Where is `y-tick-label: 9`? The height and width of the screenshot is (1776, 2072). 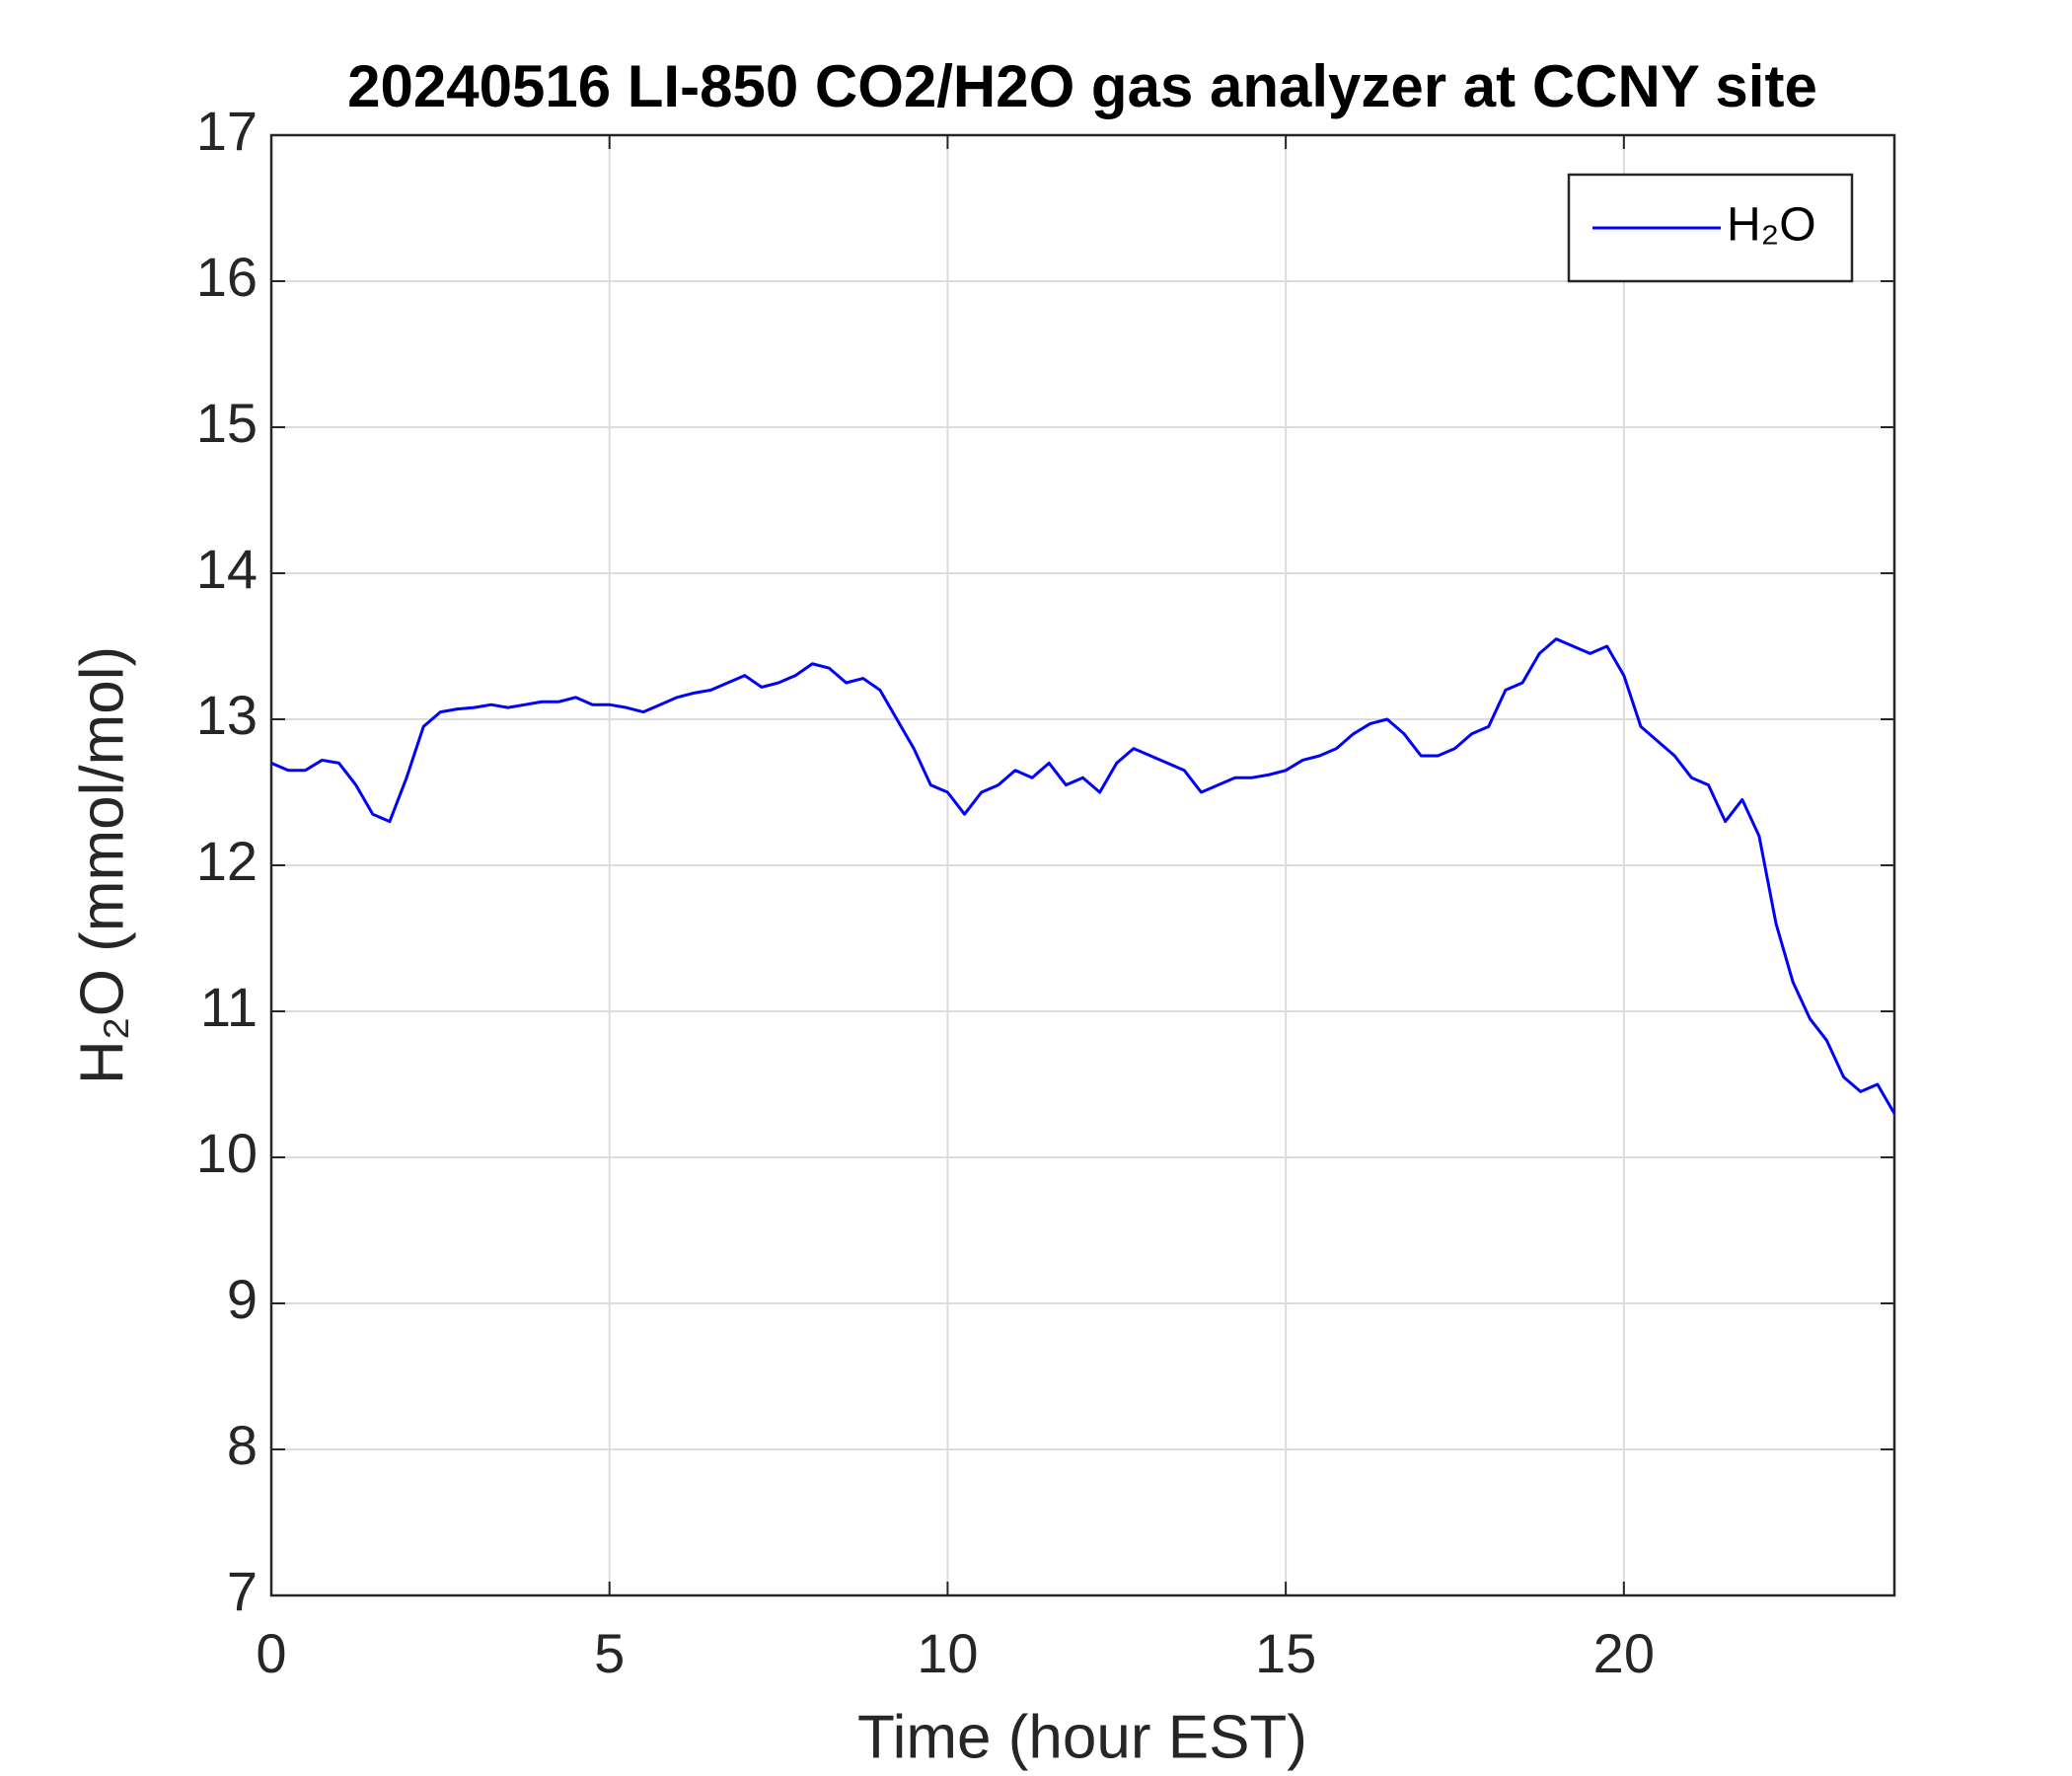
y-tick-label: 9 is located at coordinates (243, 1299).